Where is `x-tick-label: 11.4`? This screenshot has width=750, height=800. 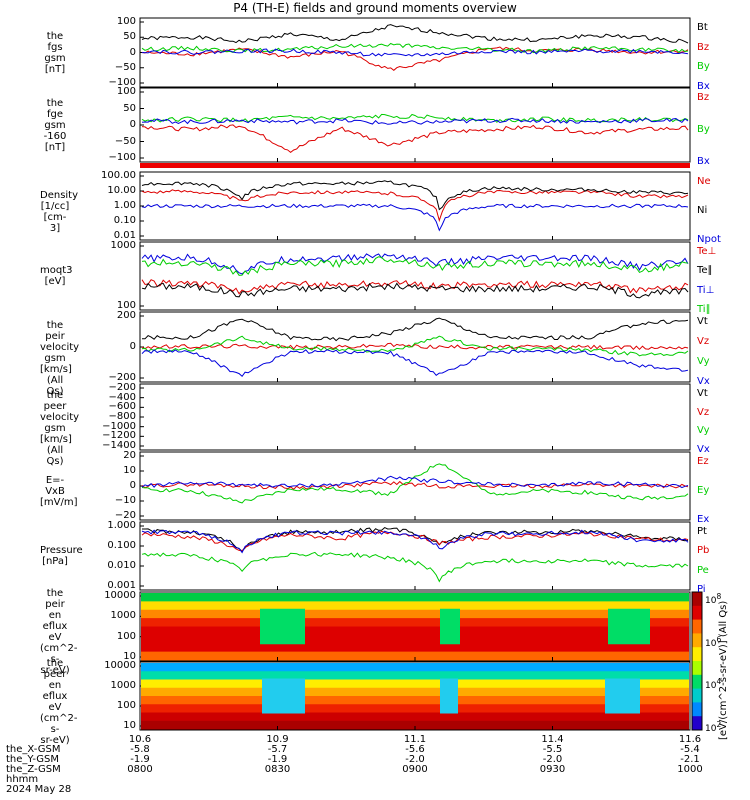 x-tick-label: 11.4 is located at coordinates (552, 739).